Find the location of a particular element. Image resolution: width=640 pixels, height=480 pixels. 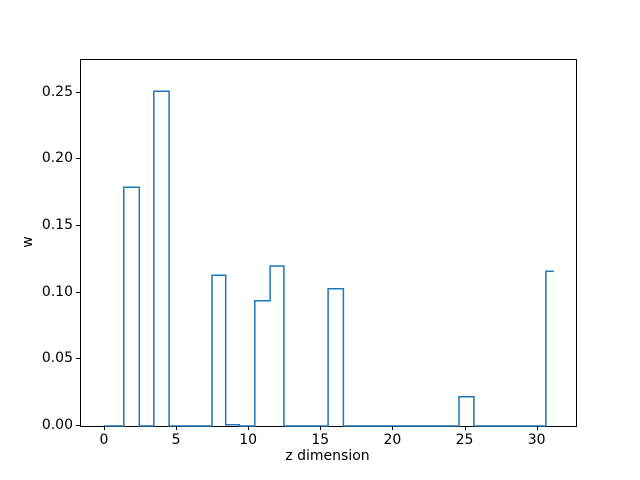

y-tick-label: 0.20 is located at coordinates (57, 158).